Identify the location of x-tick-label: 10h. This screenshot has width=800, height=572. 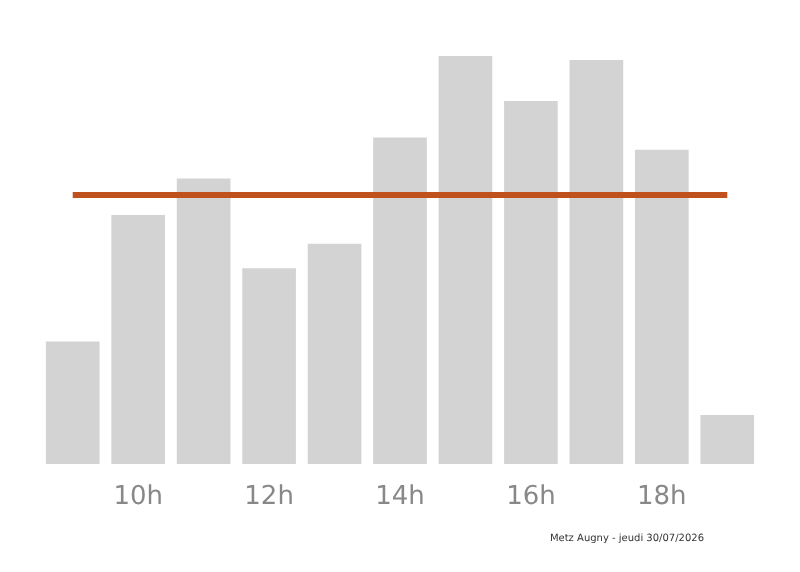
(138, 497).